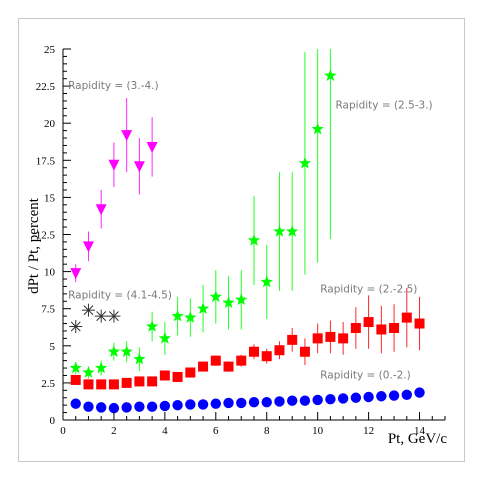 Image resolution: width=485 pixels, height=478 pixels. Describe the element at coordinates (50, 198) in the screenshot. I see `y-tick-label: 15` at that location.